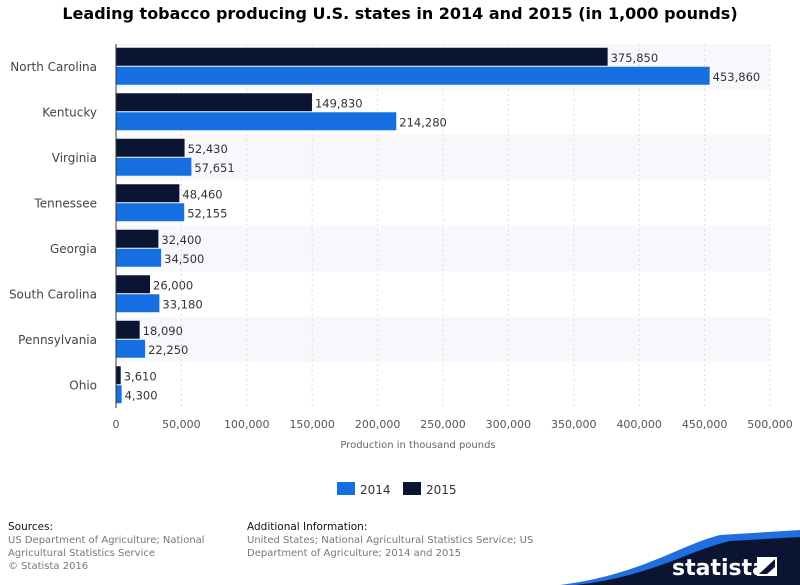 This screenshot has height=585, width=800. What do you see at coordinates (65, 203) in the screenshot?
I see `category-label: Tennessee` at bounding box center [65, 203].